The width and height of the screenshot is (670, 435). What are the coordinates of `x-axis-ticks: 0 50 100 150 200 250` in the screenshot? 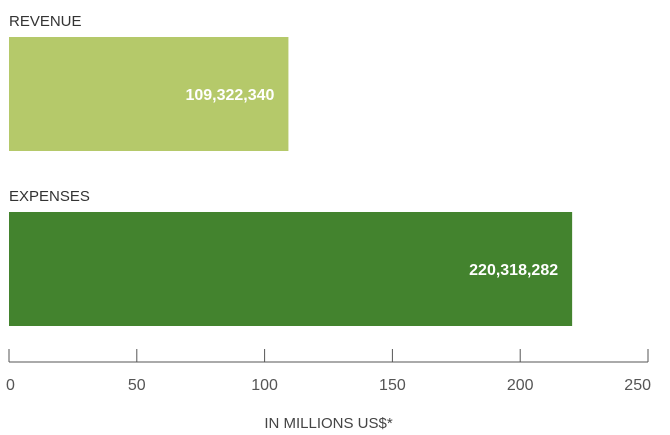 It's located at (328, 371).